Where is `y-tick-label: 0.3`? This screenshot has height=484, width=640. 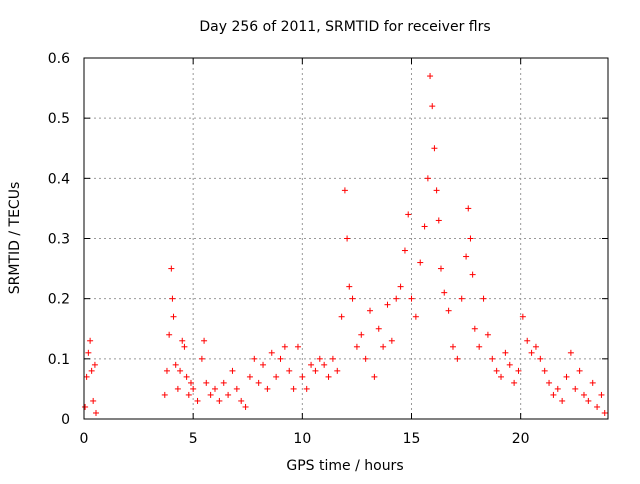
y-tick-label: 0.3 is located at coordinates (59, 240).